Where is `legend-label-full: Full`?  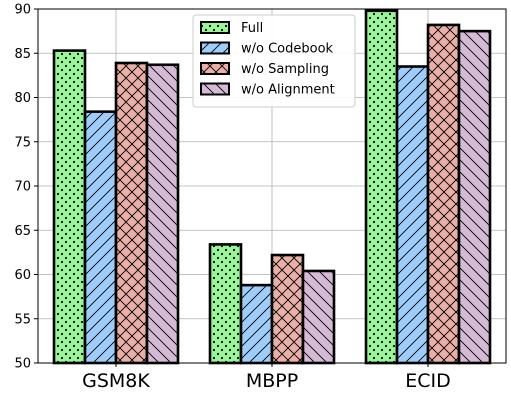
legend-label-full: Full is located at coordinates (252, 28).